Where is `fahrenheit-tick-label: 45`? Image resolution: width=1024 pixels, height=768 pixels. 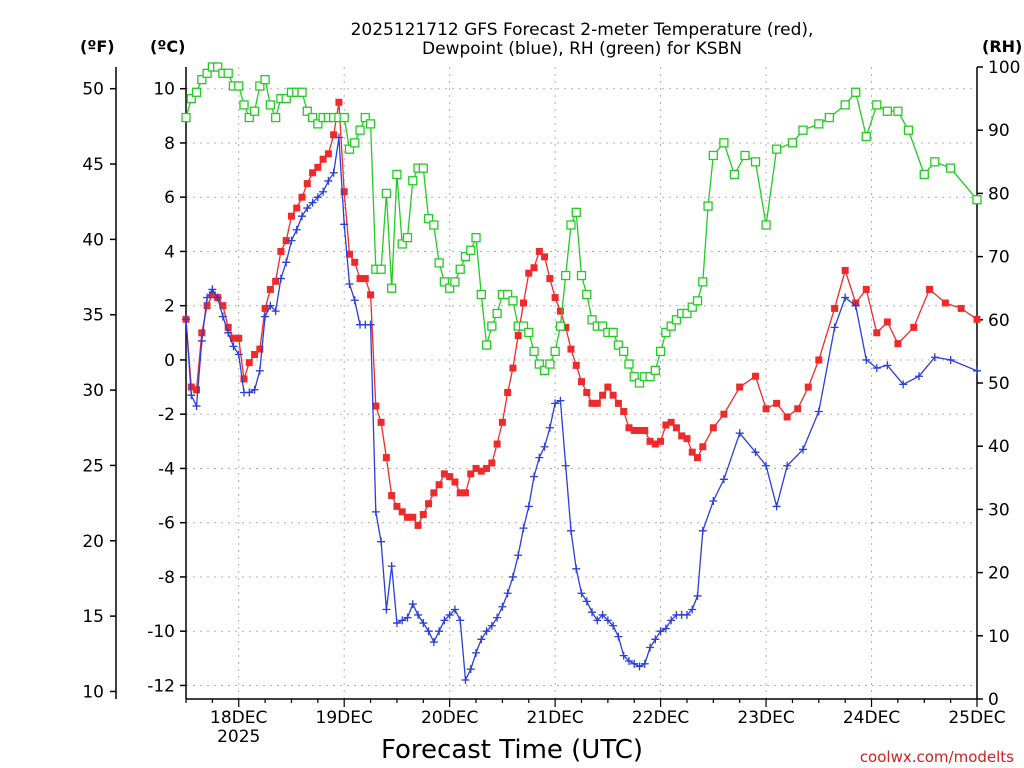
fahrenheit-tick-label: 45 is located at coordinates (93, 165).